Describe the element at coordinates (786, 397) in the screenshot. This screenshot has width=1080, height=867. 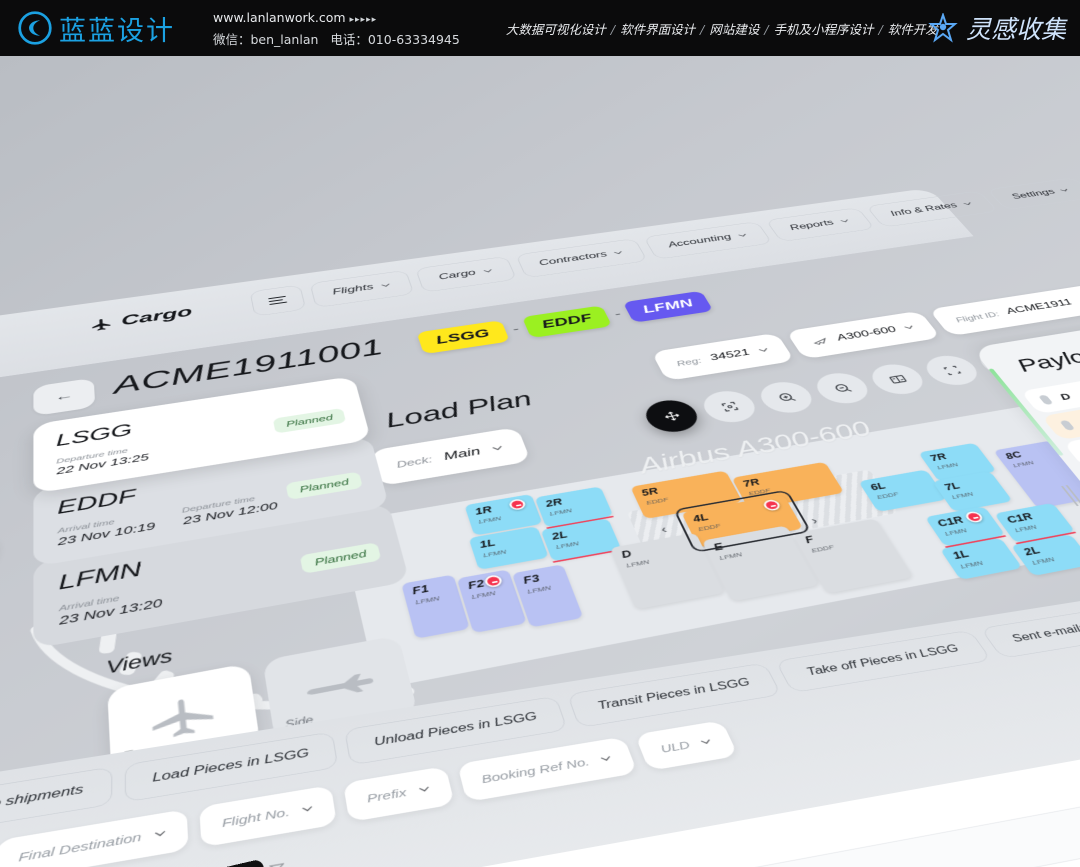
I see `tool-zoom-in` at that location.